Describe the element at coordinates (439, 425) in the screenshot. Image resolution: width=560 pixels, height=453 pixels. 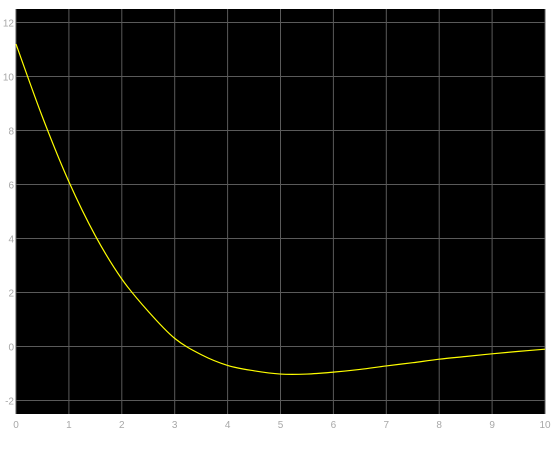
I see `x-tick-label: 8` at that location.